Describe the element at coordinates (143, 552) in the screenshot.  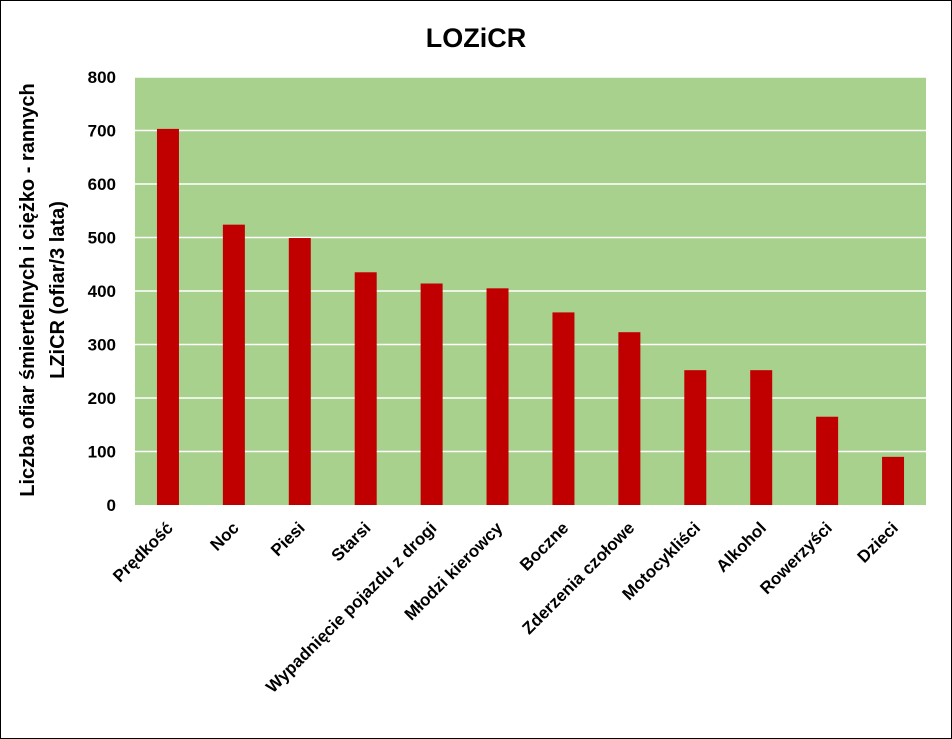
I see `x-tick-label: Prędkość` at that location.